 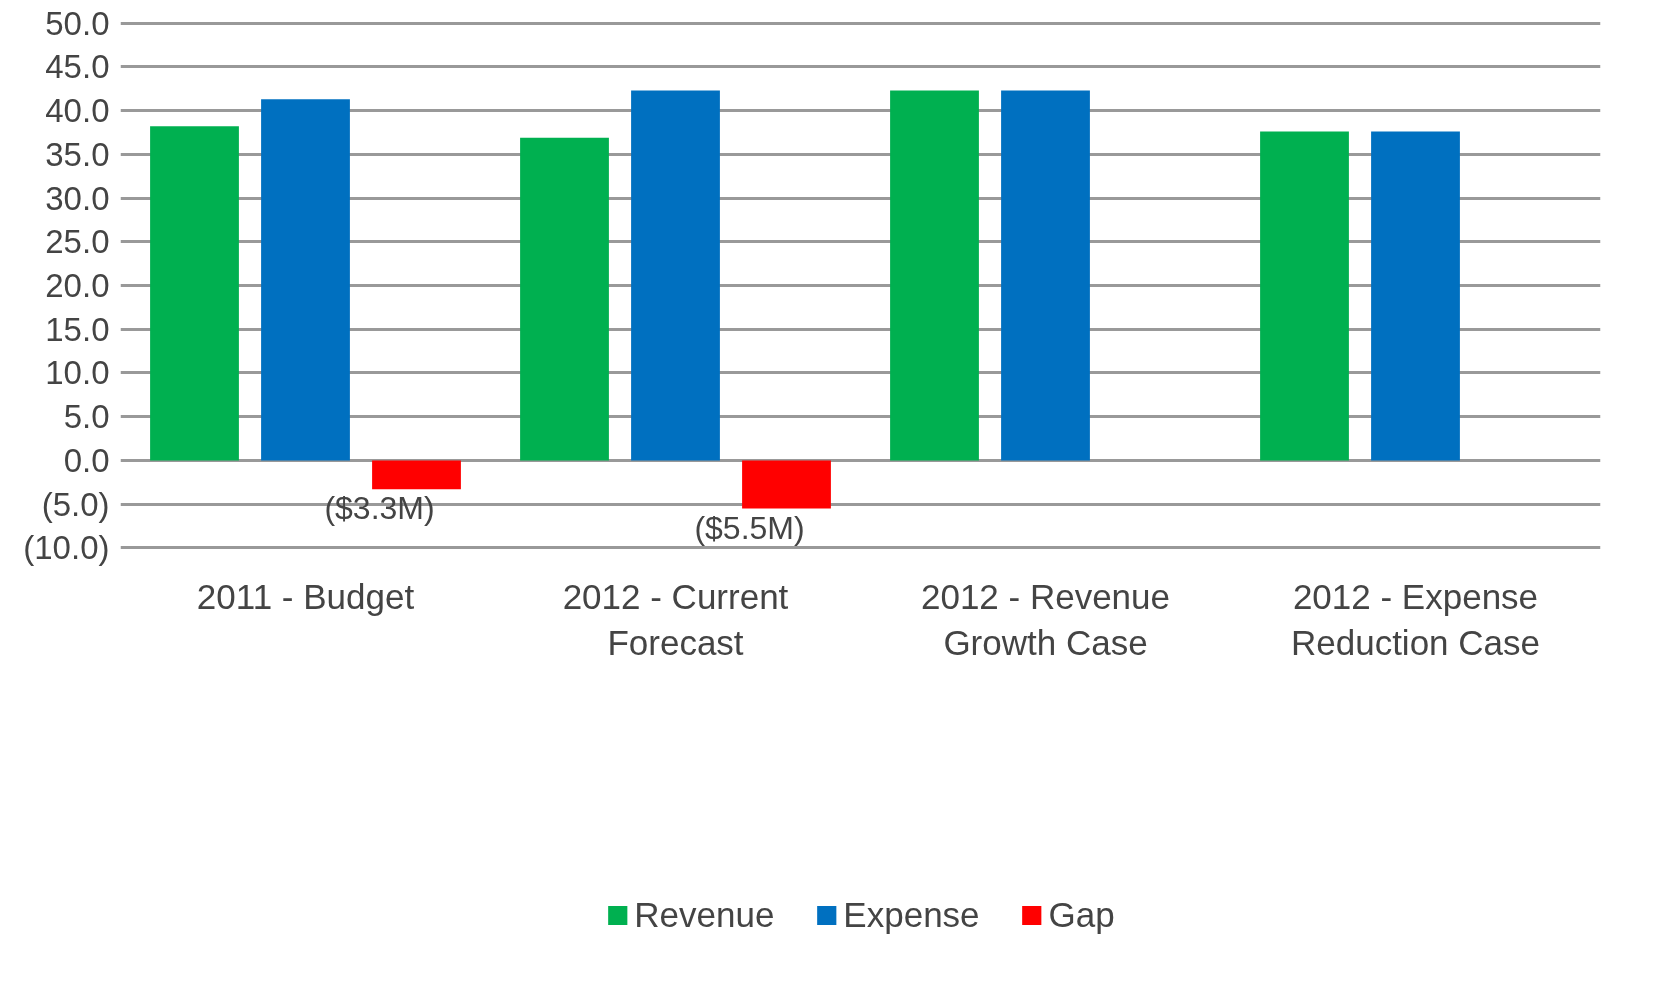 What do you see at coordinates (77, 67) in the screenshot?
I see `y-tick-label: 45.0` at bounding box center [77, 67].